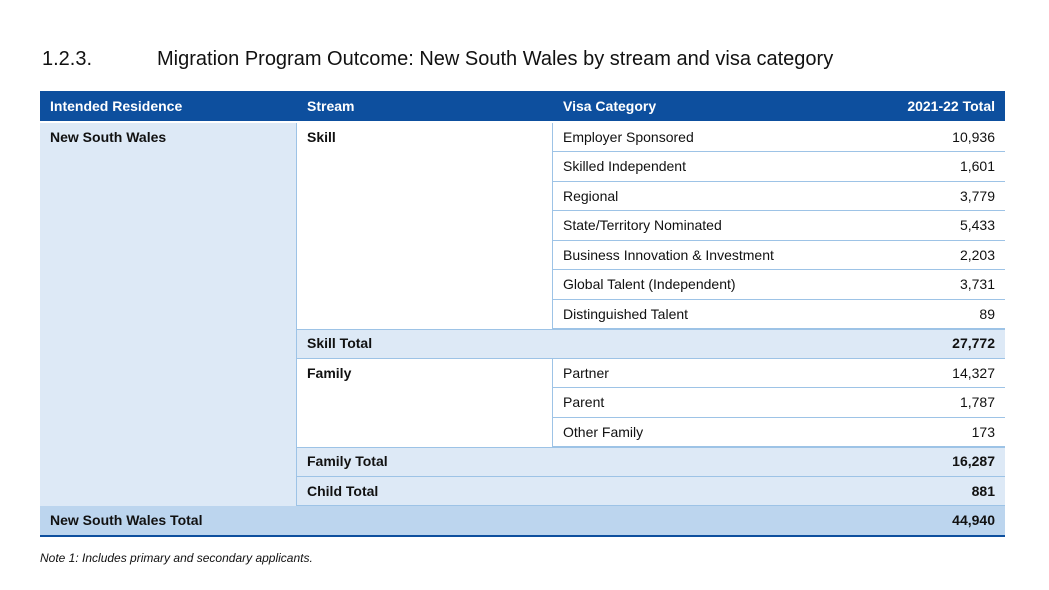  Describe the element at coordinates (642, 225) in the screenshot. I see `visa-category: State/Territory Nominated` at that location.